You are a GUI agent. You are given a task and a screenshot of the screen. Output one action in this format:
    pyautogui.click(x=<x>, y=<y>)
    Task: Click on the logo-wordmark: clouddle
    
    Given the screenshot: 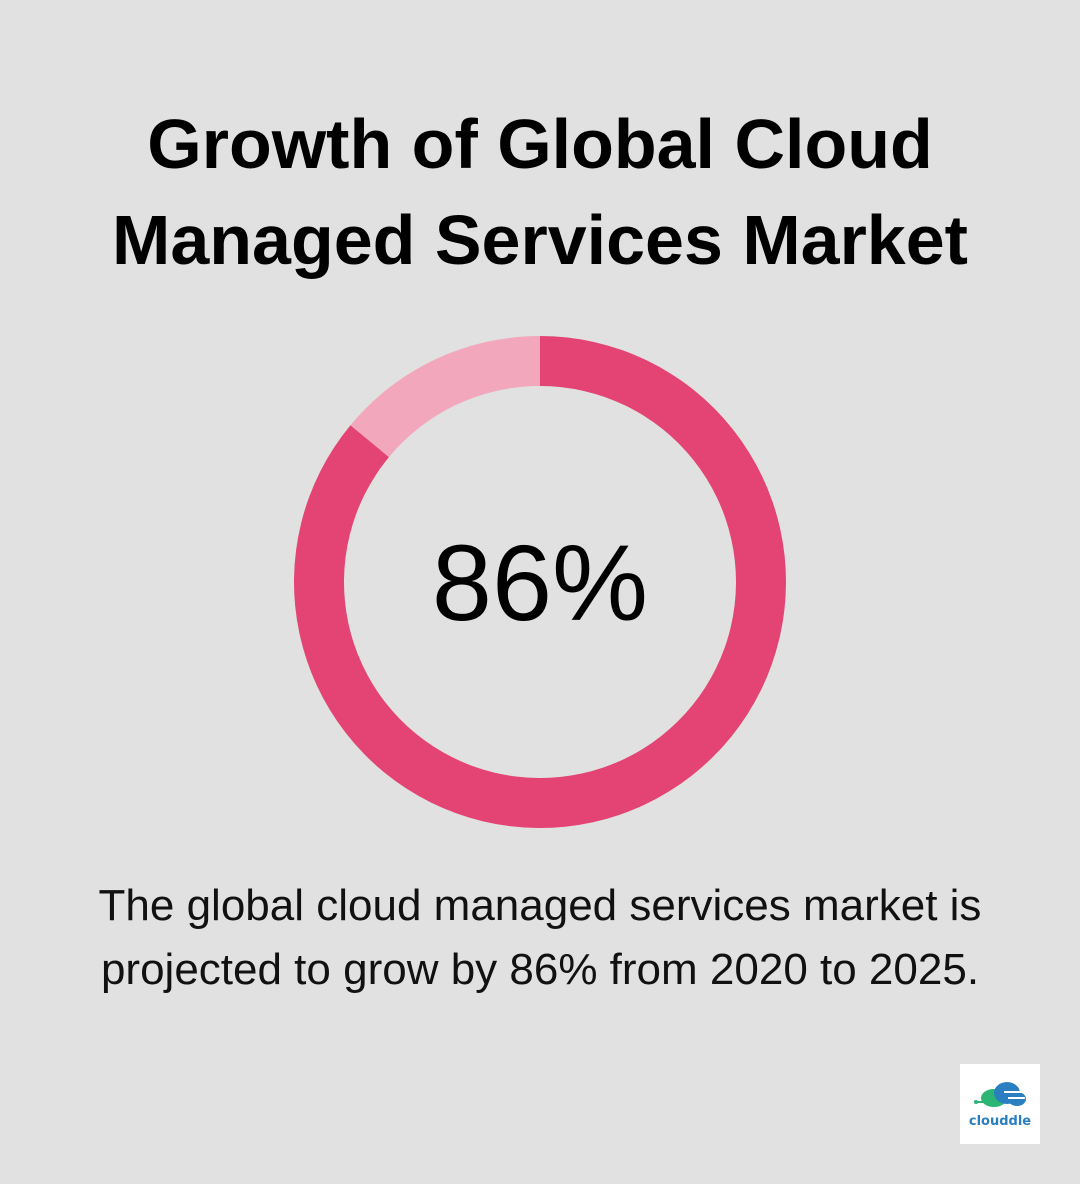 What is the action you would take?
    pyautogui.click(x=1000, y=1121)
    